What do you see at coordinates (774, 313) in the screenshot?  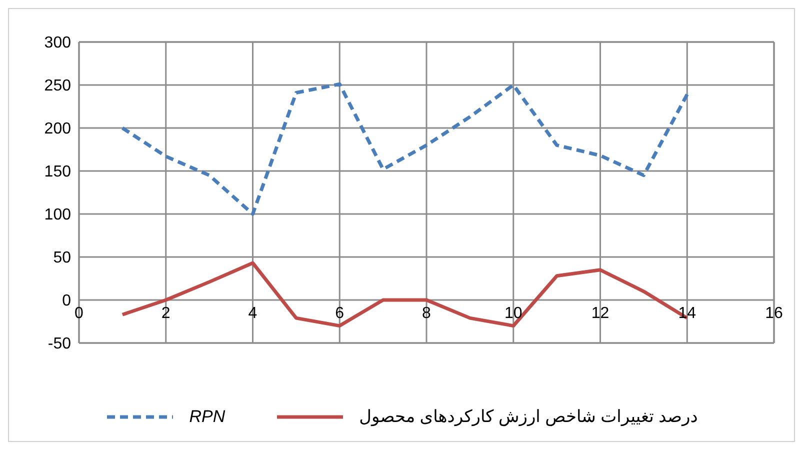 I see `x-tick-label: 16` at bounding box center [774, 313].